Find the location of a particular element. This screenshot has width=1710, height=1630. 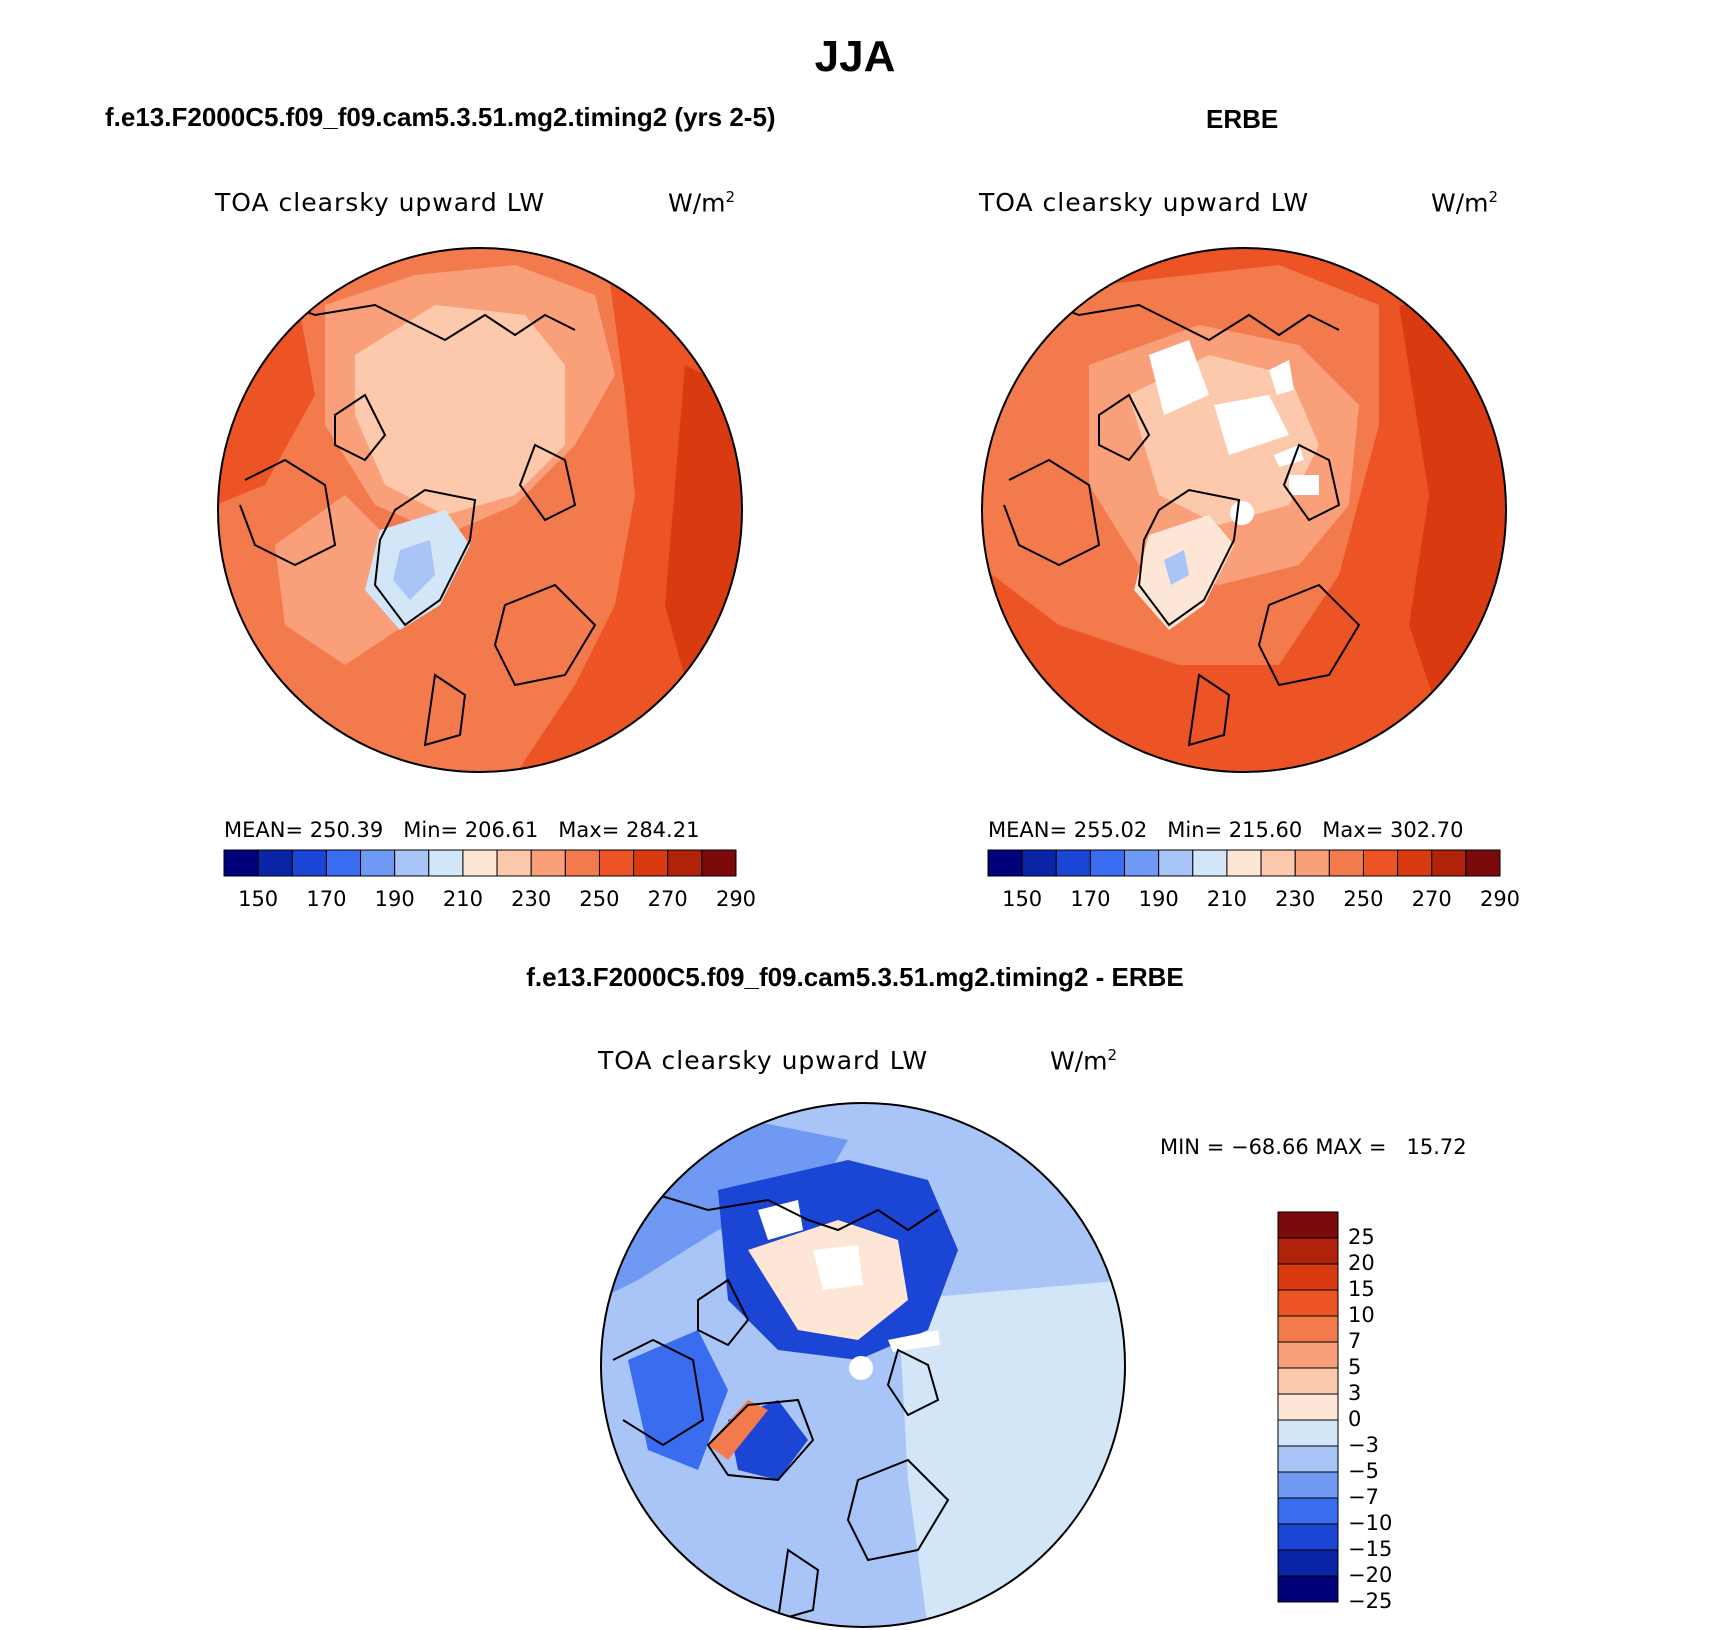

panel-1-colorbar-tick-label: 290 is located at coordinates (736, 899).